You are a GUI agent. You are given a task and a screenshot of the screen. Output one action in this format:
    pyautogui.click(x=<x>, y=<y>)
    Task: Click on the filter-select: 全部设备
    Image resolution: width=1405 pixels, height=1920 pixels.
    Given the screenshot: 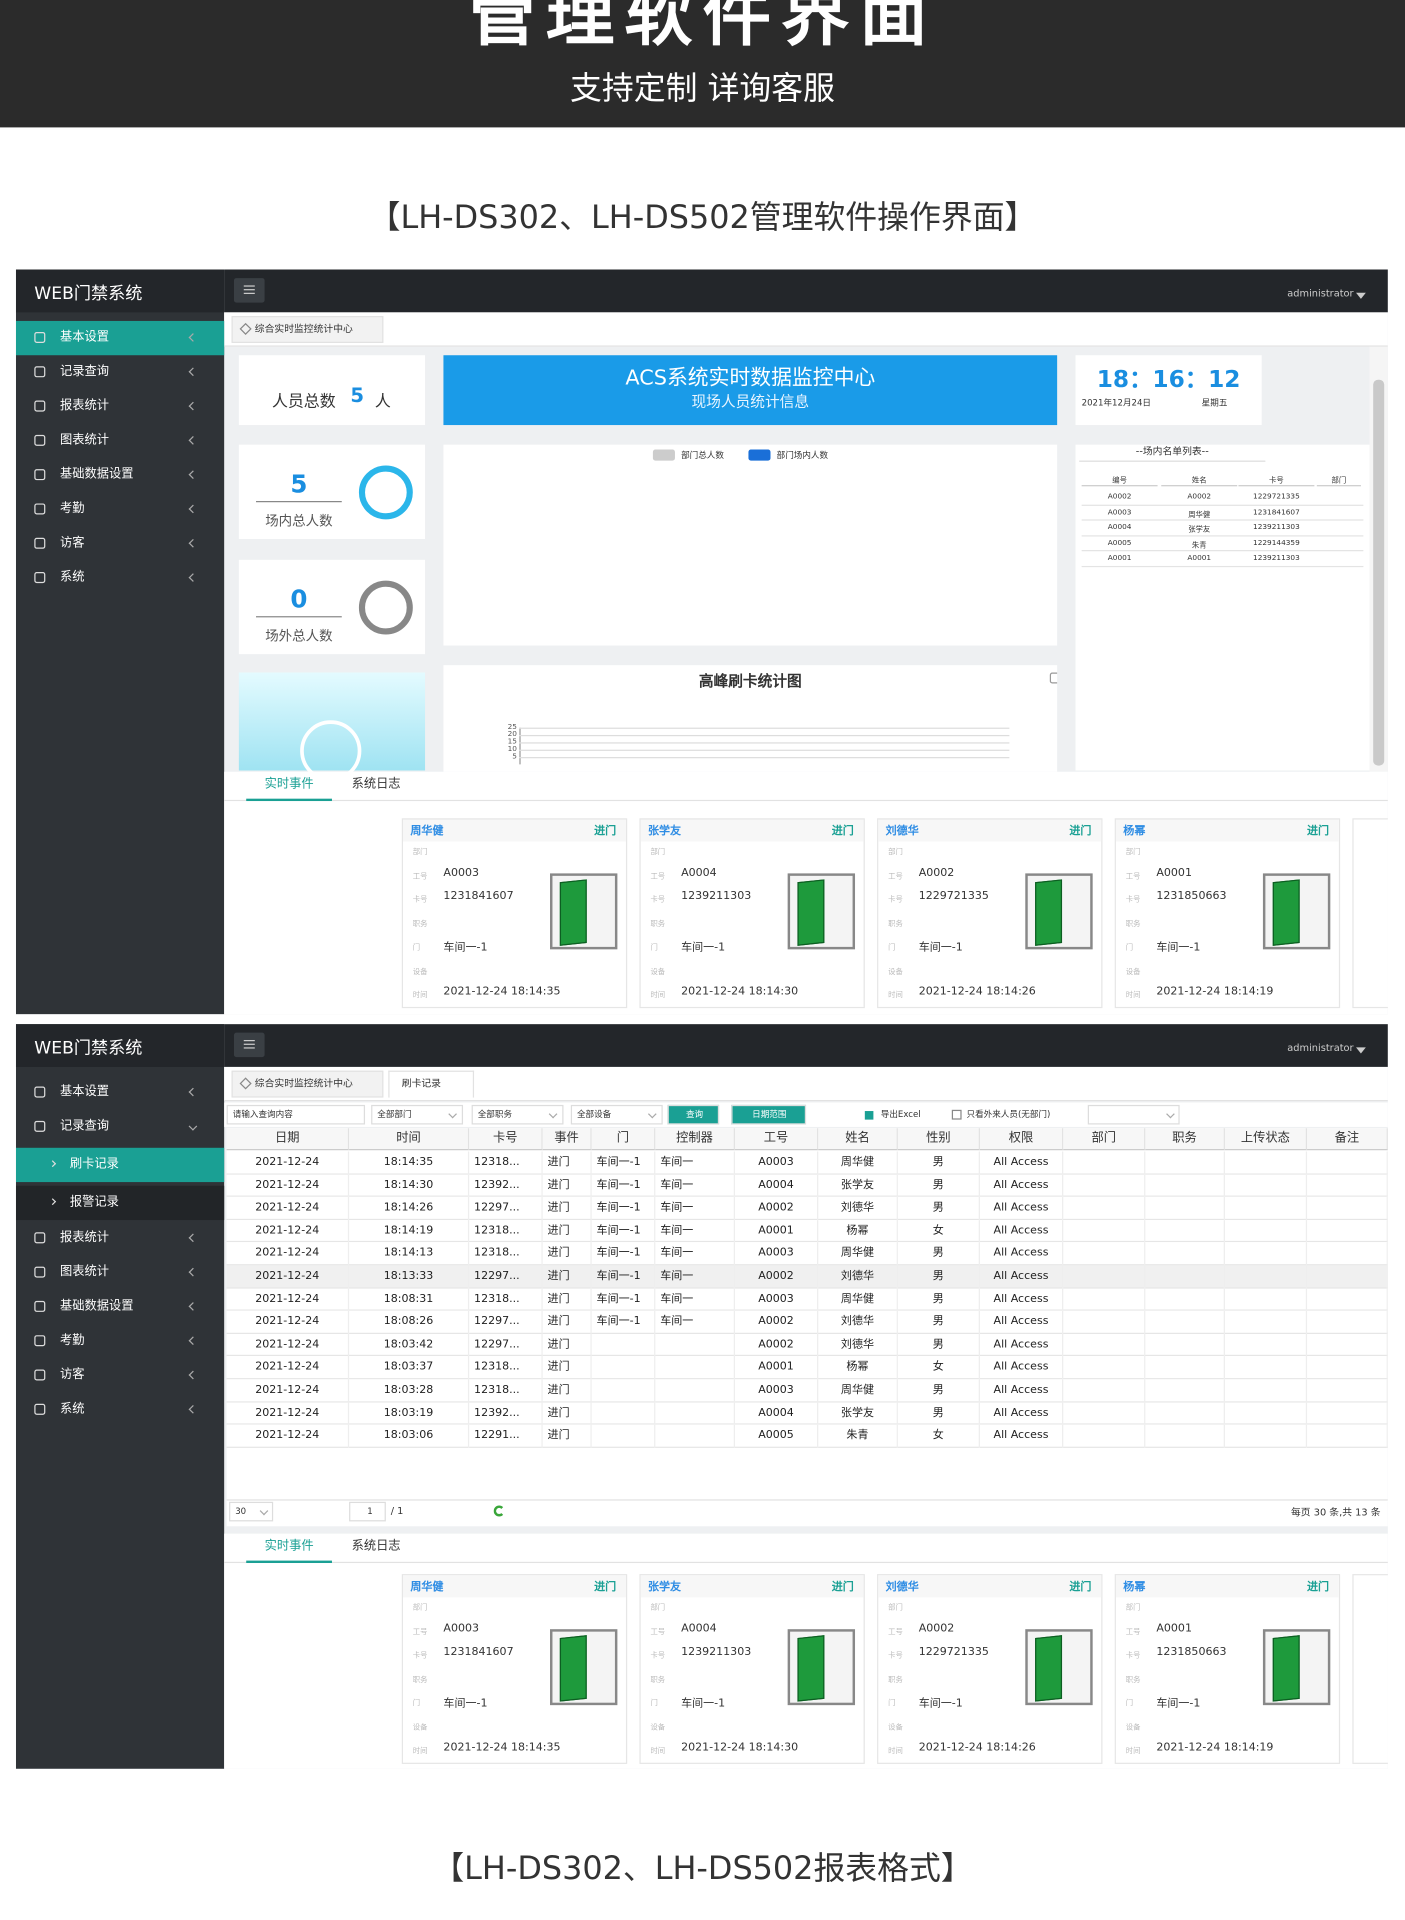 What is the action you would take?
    pyautogui.click(x=616, y=1114)
    